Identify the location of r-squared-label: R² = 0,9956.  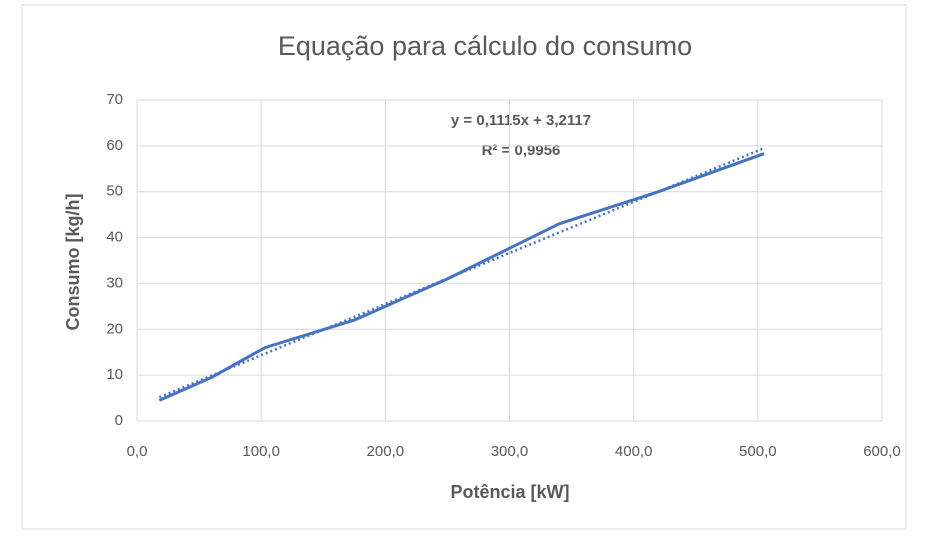
(521, 150).